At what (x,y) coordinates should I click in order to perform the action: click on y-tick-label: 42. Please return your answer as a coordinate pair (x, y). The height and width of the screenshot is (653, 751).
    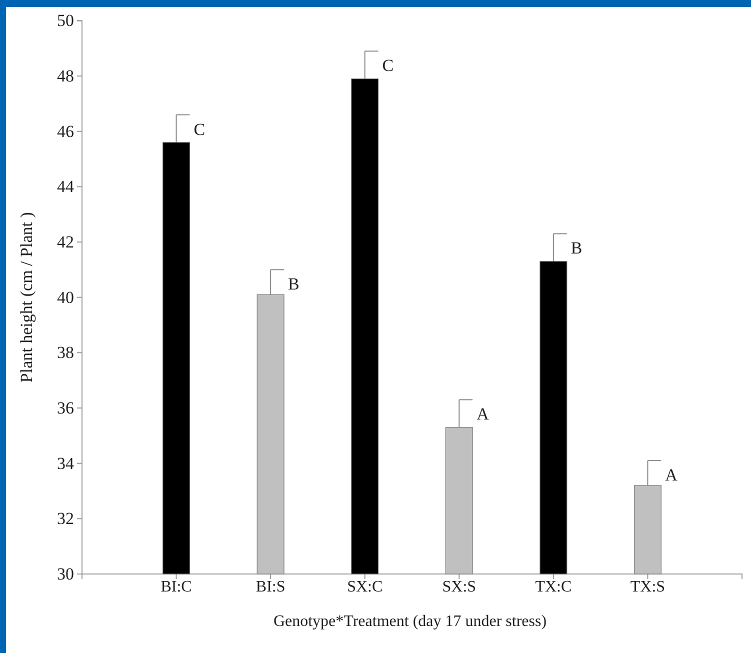
    Looking at the image, I should click on (65, 242).